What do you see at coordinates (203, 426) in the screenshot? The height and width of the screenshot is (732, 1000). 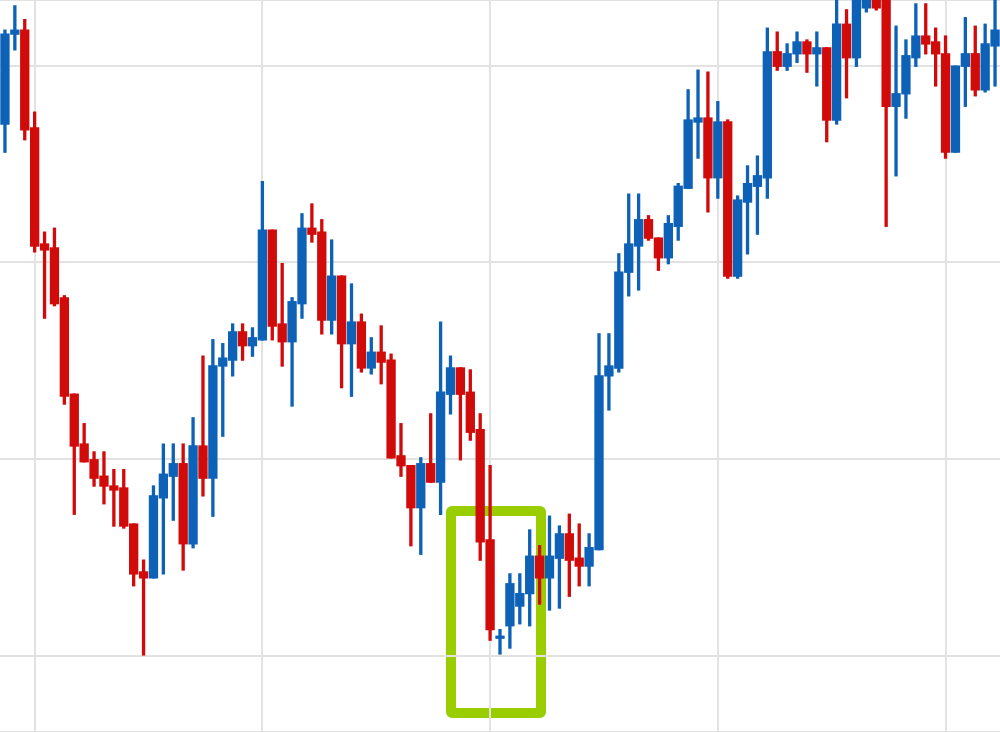 I see `candlestick` at bounding box center [203, 426].